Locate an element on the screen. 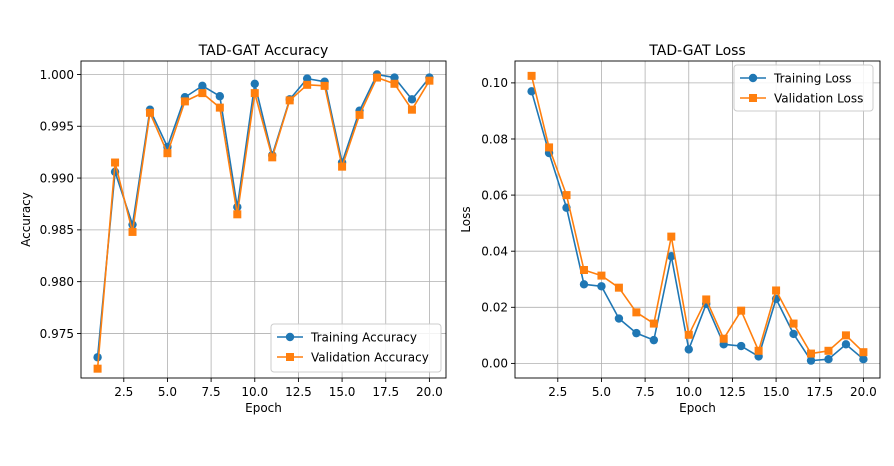  y-tick-label: 0.975 is located at coordinates (57, 334).